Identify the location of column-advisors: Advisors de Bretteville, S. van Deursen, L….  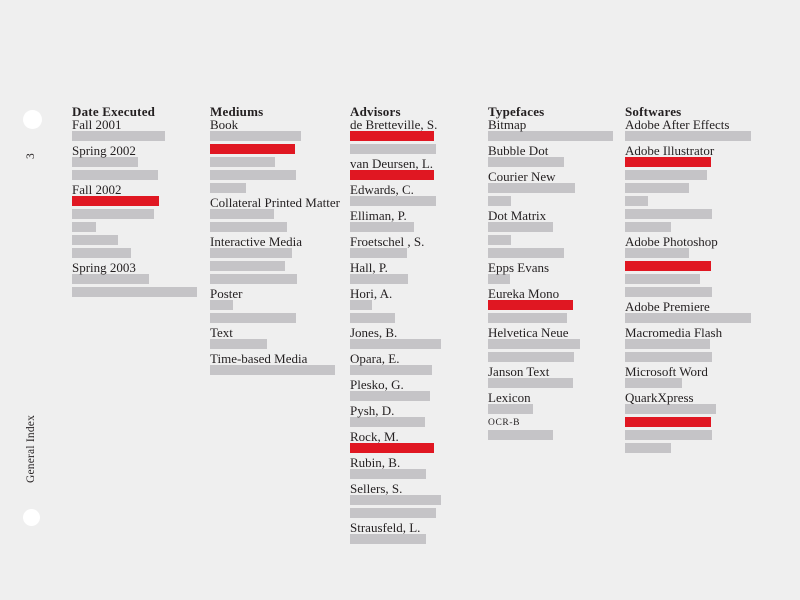
(395, 326).